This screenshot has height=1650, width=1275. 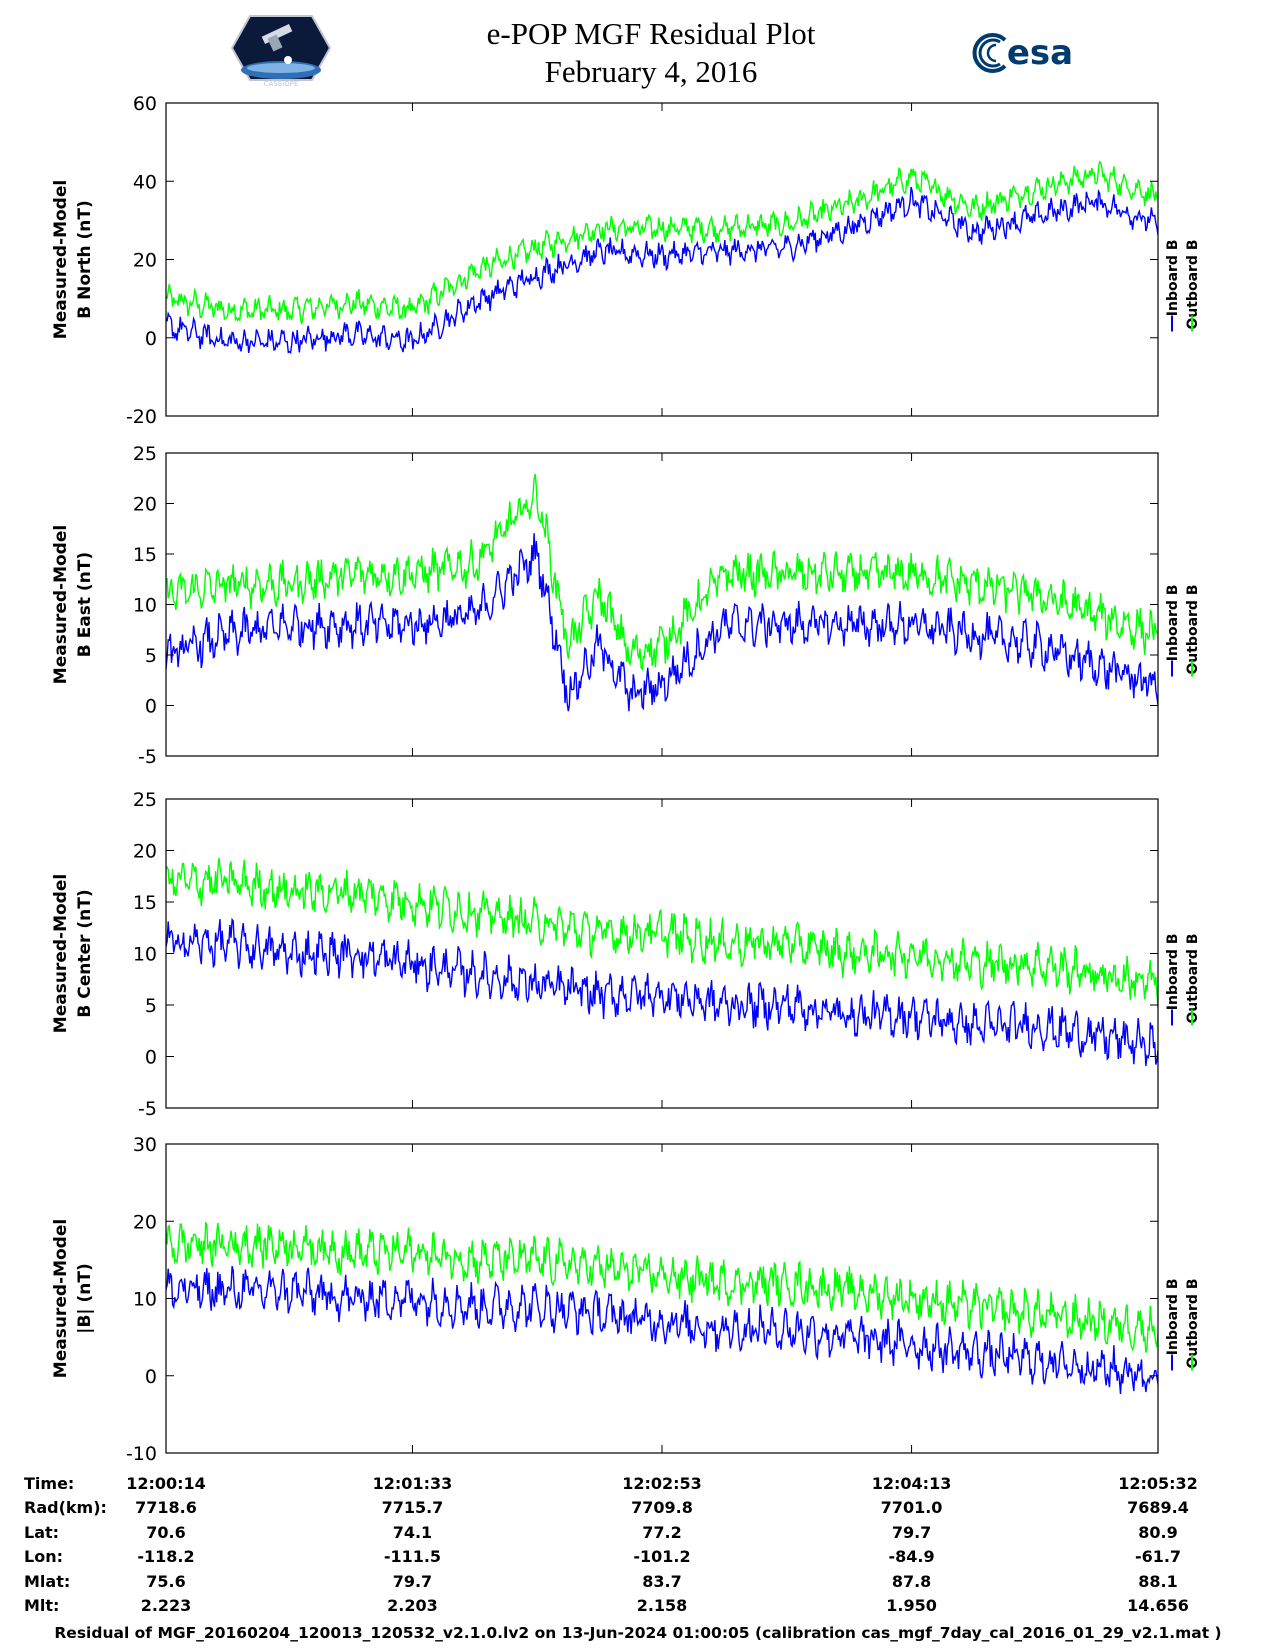 What do you see at coordinates (73, 604) in the screenshot?
I see `y-axis-label: Measured-Model B East (nT)` at bounding box center [73, 604].